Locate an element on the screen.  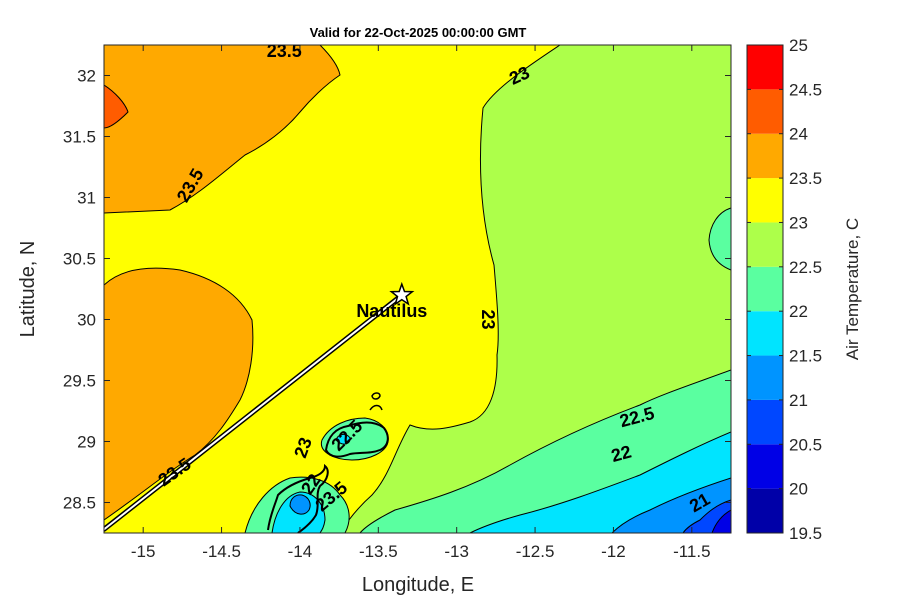
star-icon is located at coordinates (402, 293).